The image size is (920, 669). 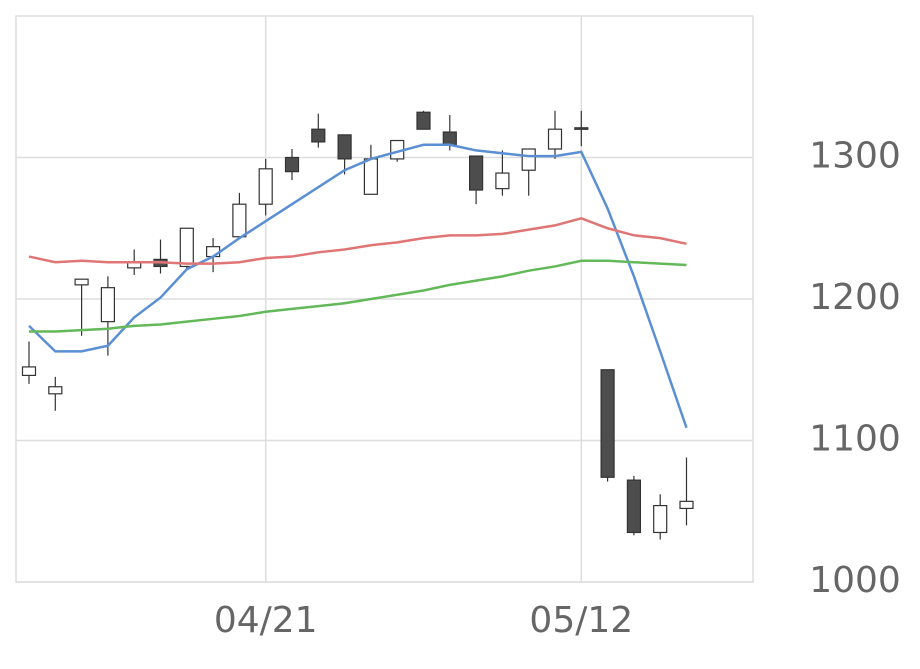 What do you see at coordinates (855, 580) in the screenshot?
I see `y-tick-label: 1000` at bounding box center [855, 580].